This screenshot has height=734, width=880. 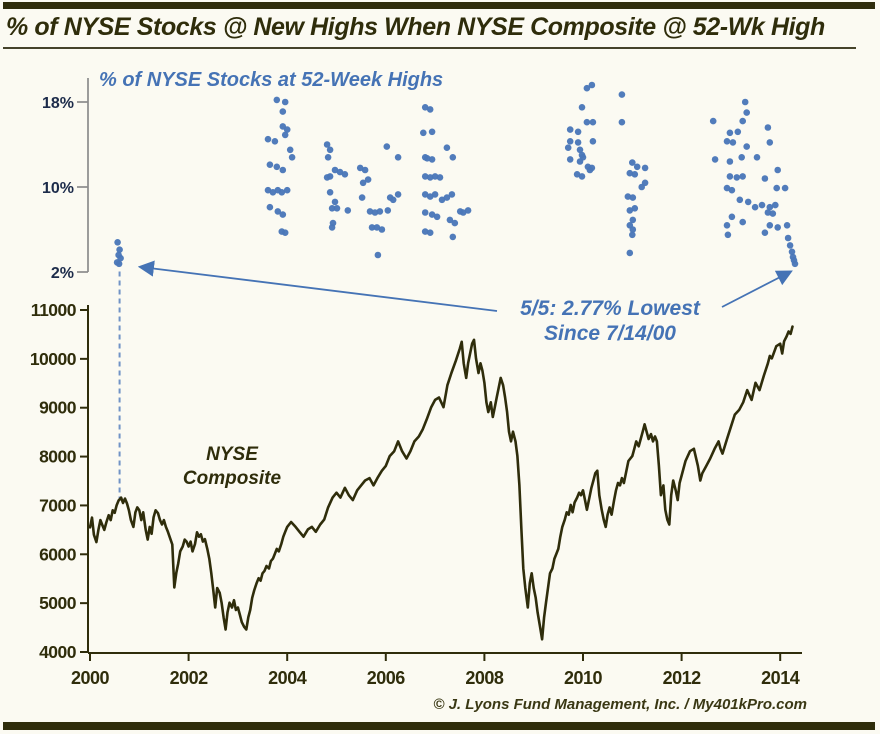 What do you see at coordinates (58, 554) in the screenshot?
I see `composite-ytick-label-5: 6000` at bounding box center [58, 554].